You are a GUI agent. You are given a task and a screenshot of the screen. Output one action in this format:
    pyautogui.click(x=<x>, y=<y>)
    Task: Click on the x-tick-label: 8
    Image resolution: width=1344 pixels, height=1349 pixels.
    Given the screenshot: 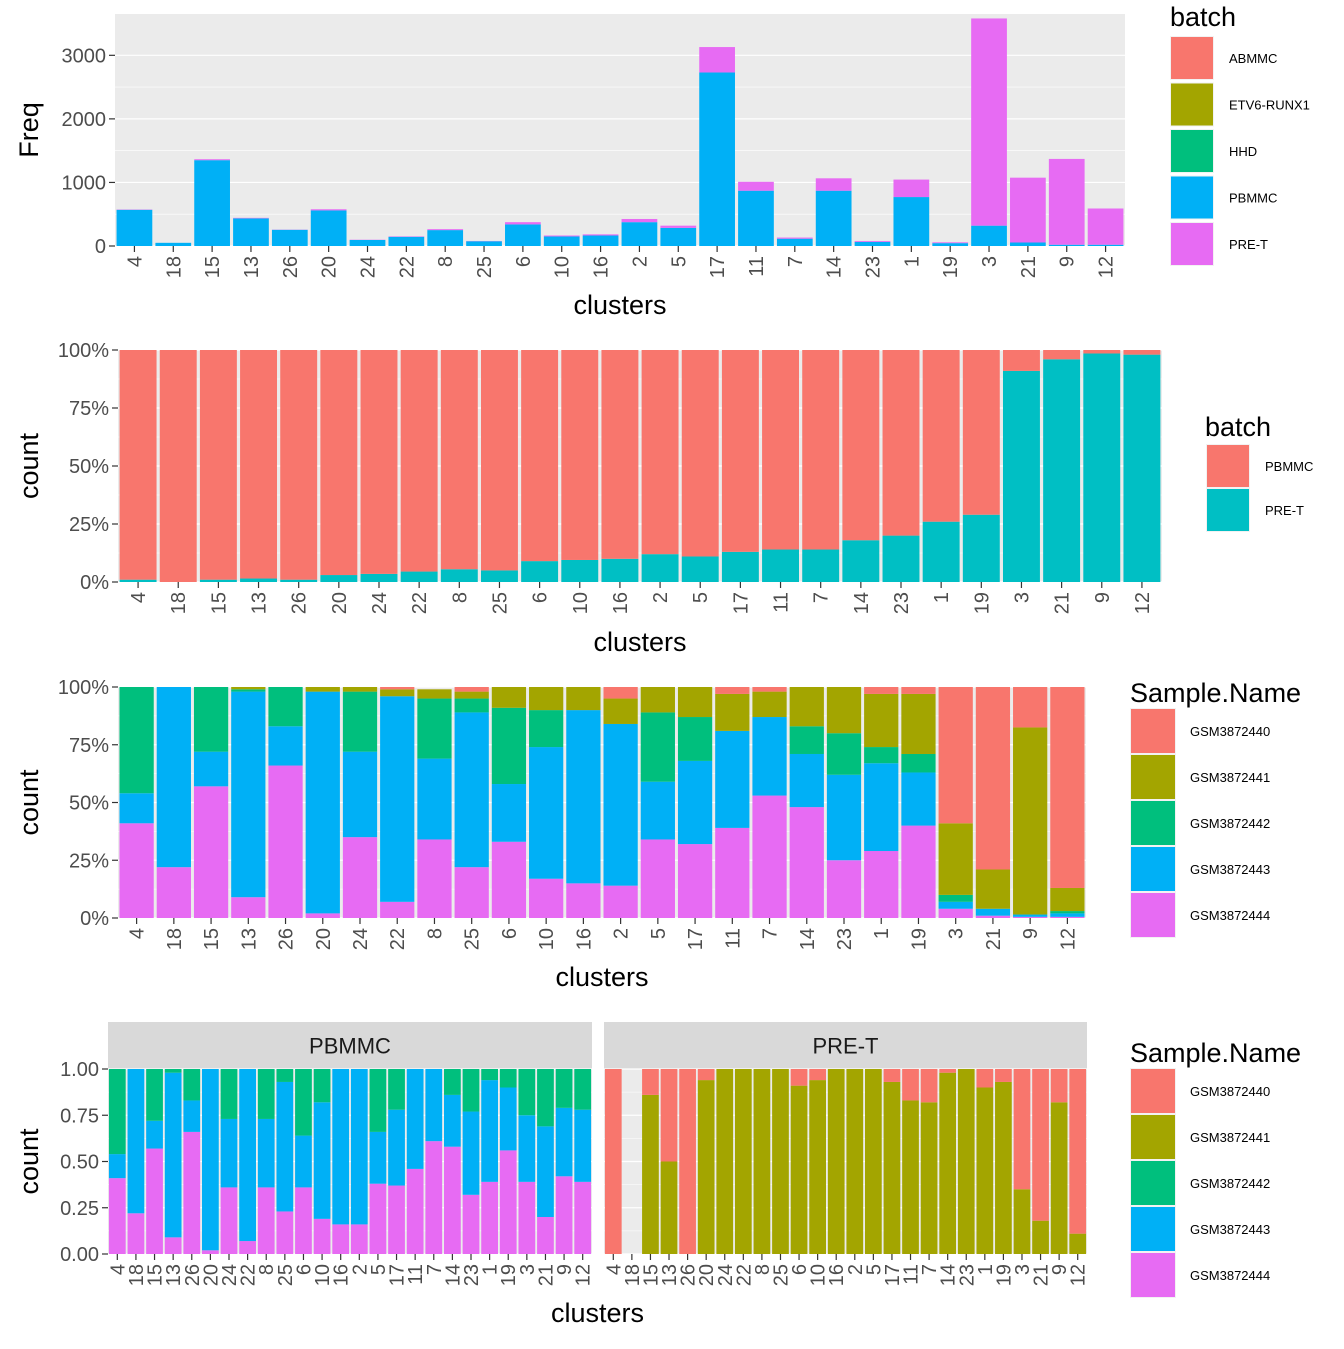 What is the action you would take?
    pyautogui.click(x=446, y=261)
    